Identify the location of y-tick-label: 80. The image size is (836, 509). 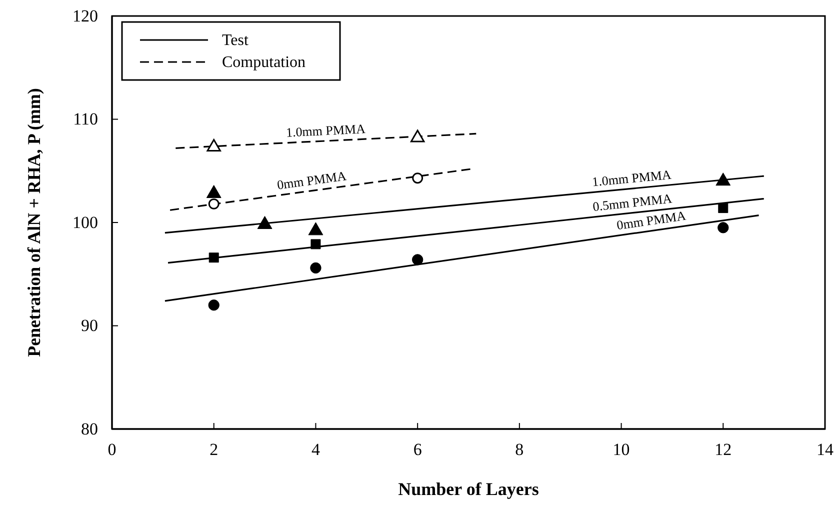
(89, 428).